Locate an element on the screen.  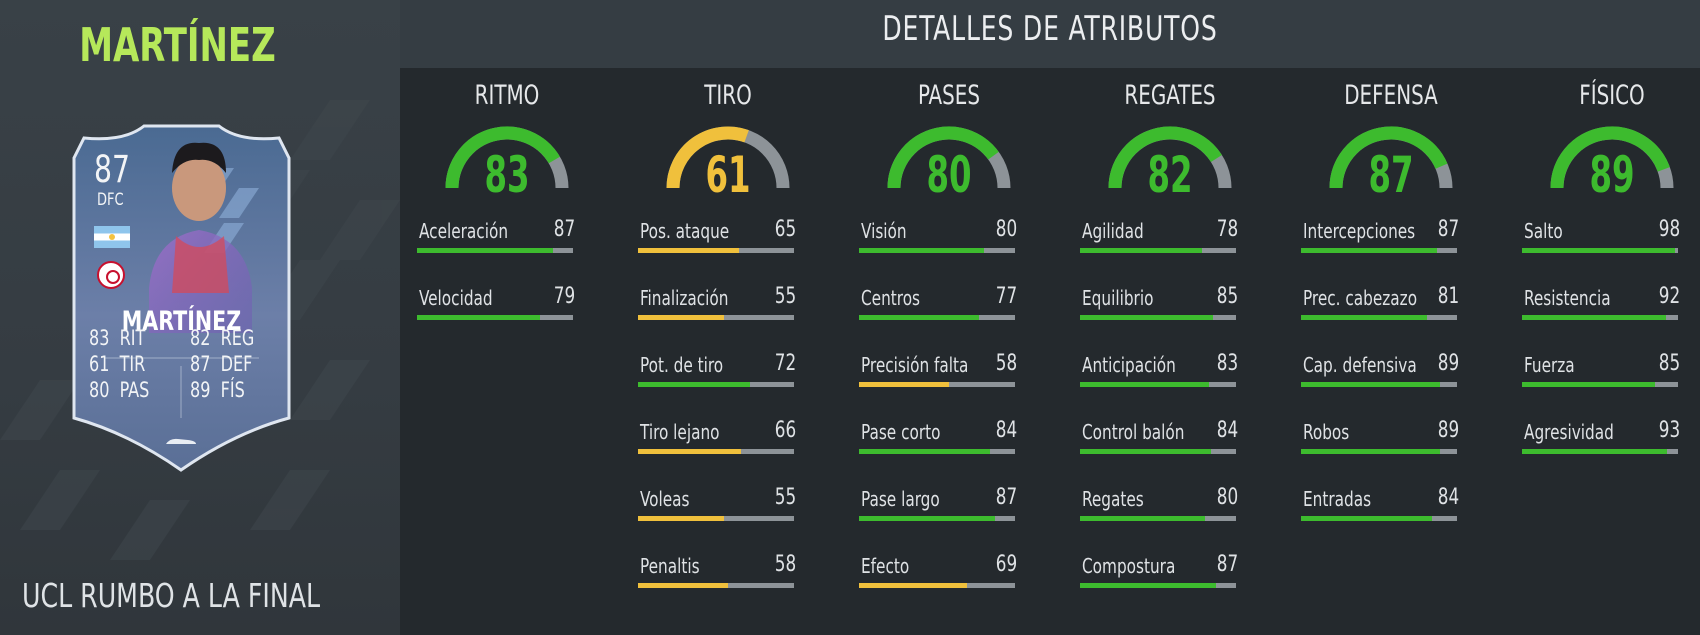
category-title: REGATES is located at coordinates (1170, 95).